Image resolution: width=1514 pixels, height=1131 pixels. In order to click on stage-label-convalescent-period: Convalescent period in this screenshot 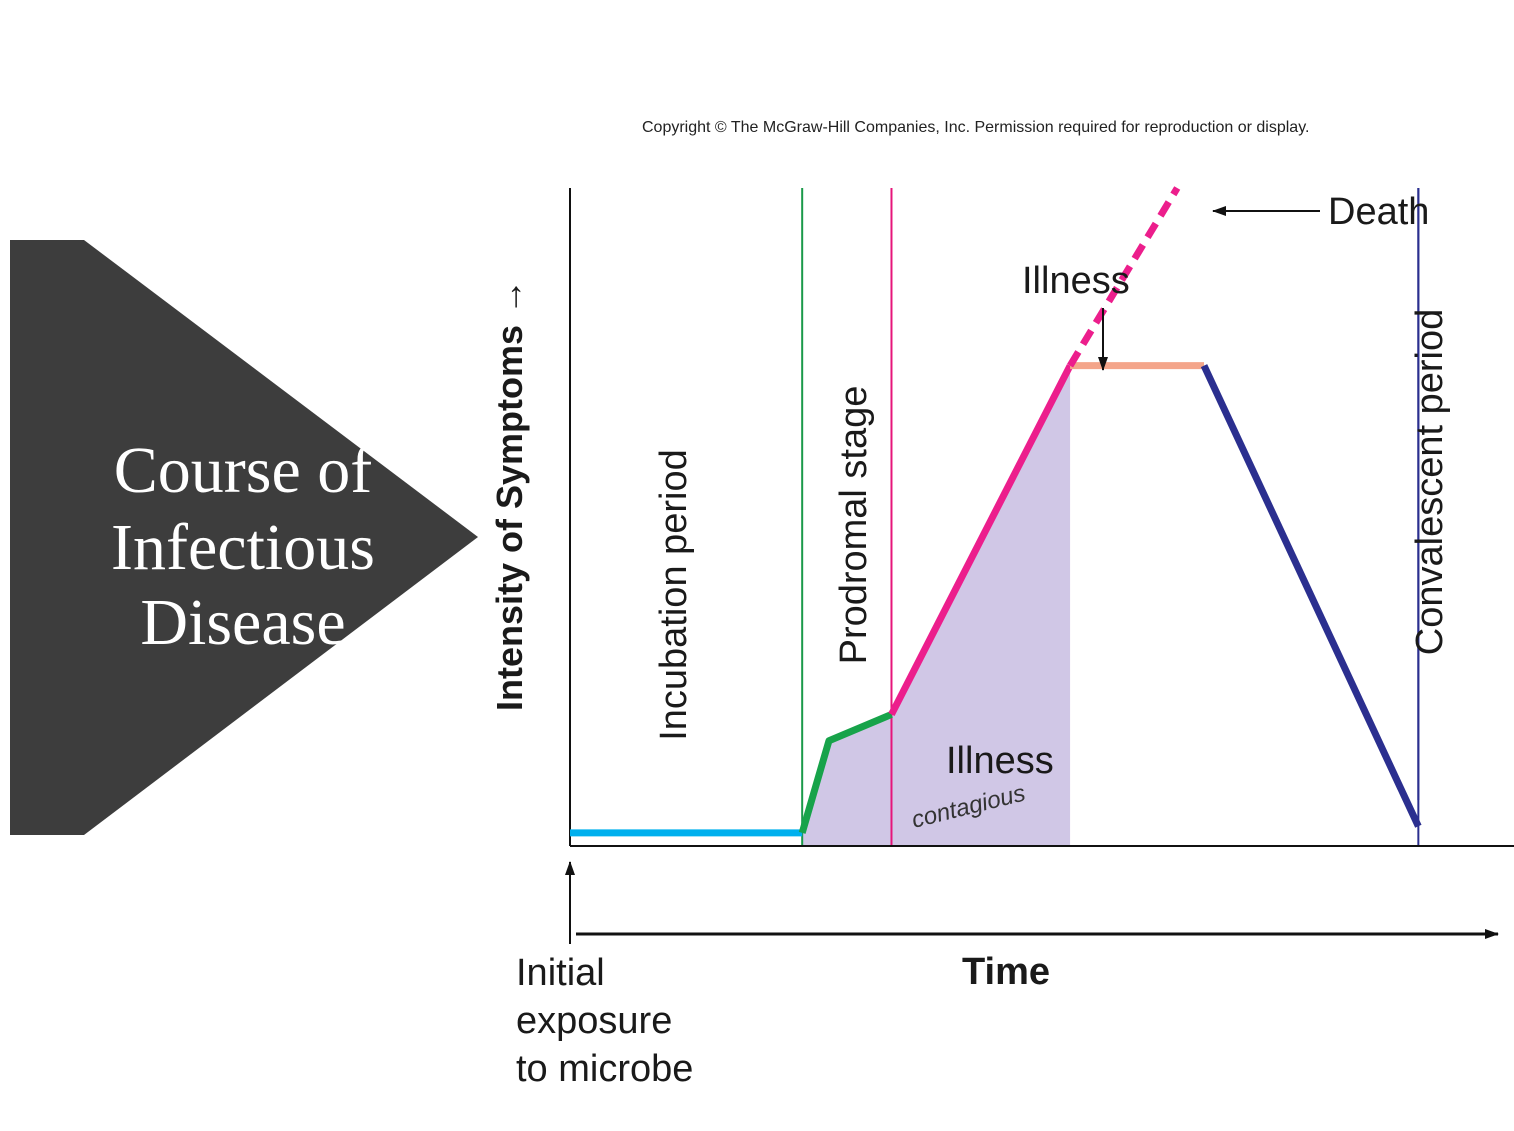, I will do `click(1430, 482)`.